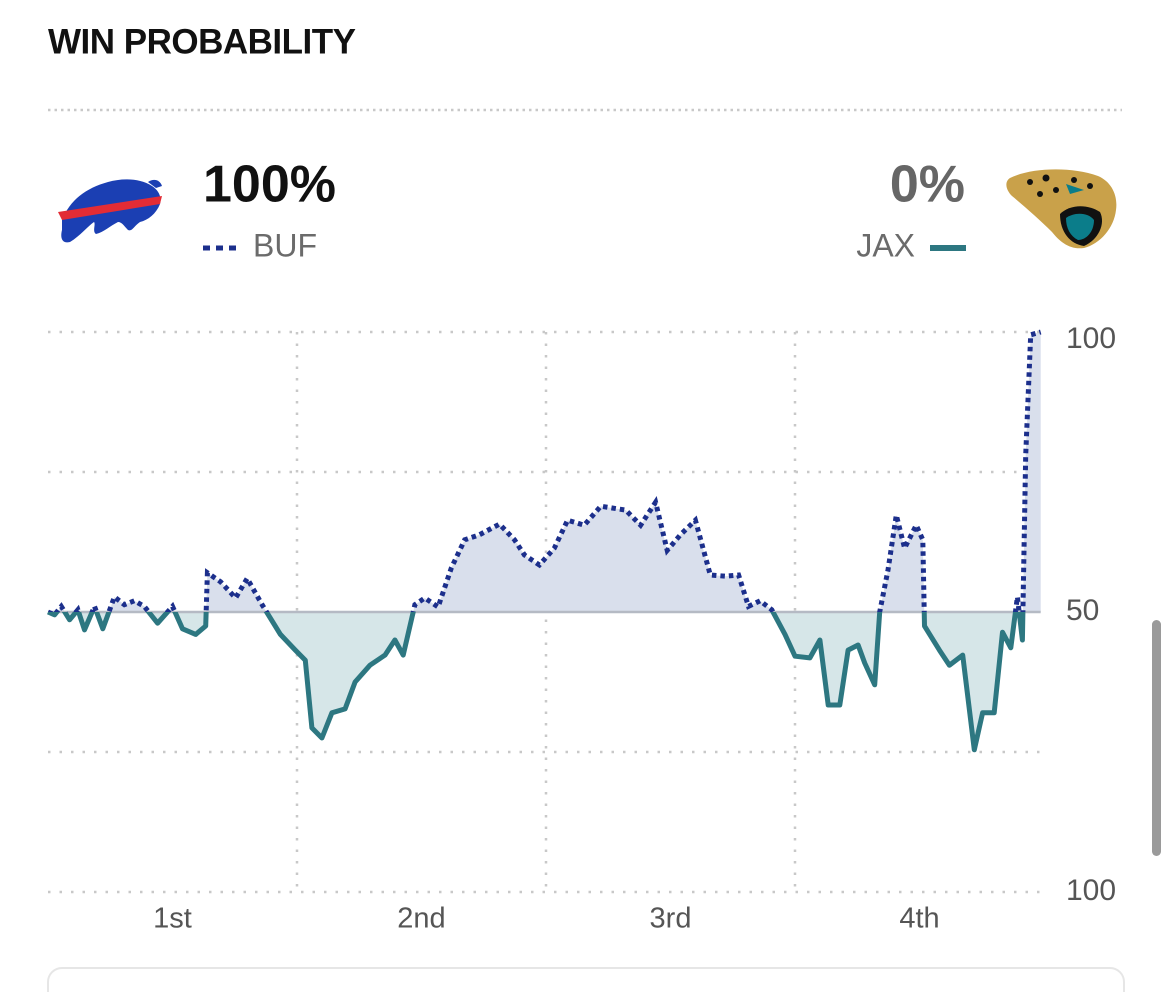  Describe the element at coordinates (919, 919) in the screenshot. I see `x-quarter-label: 4th` at that location.